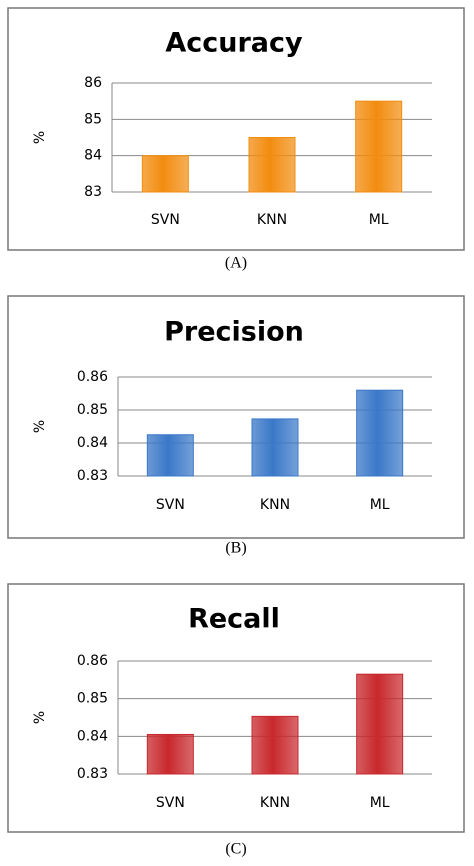  What do you see at coordinates (234, 43) in the screenshot?
I see `chart-title: Accuracy` at bounding box center [234, 43].